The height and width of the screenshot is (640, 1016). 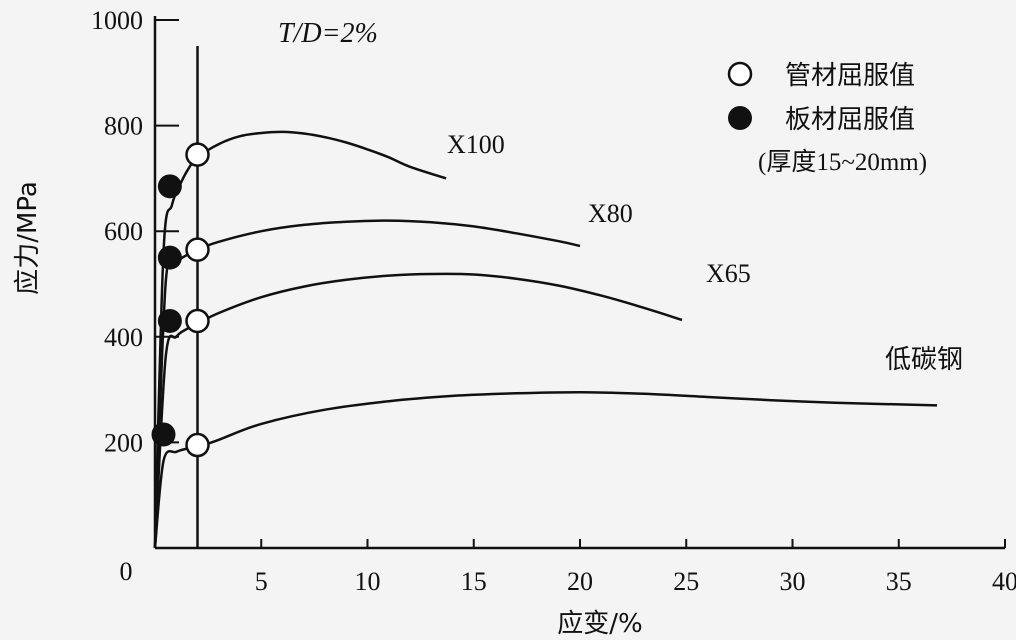 What do you see at coordinates (686, 581) in the screenshot?
I see `x-tick-label: 25` at bounding box center [686, 581].